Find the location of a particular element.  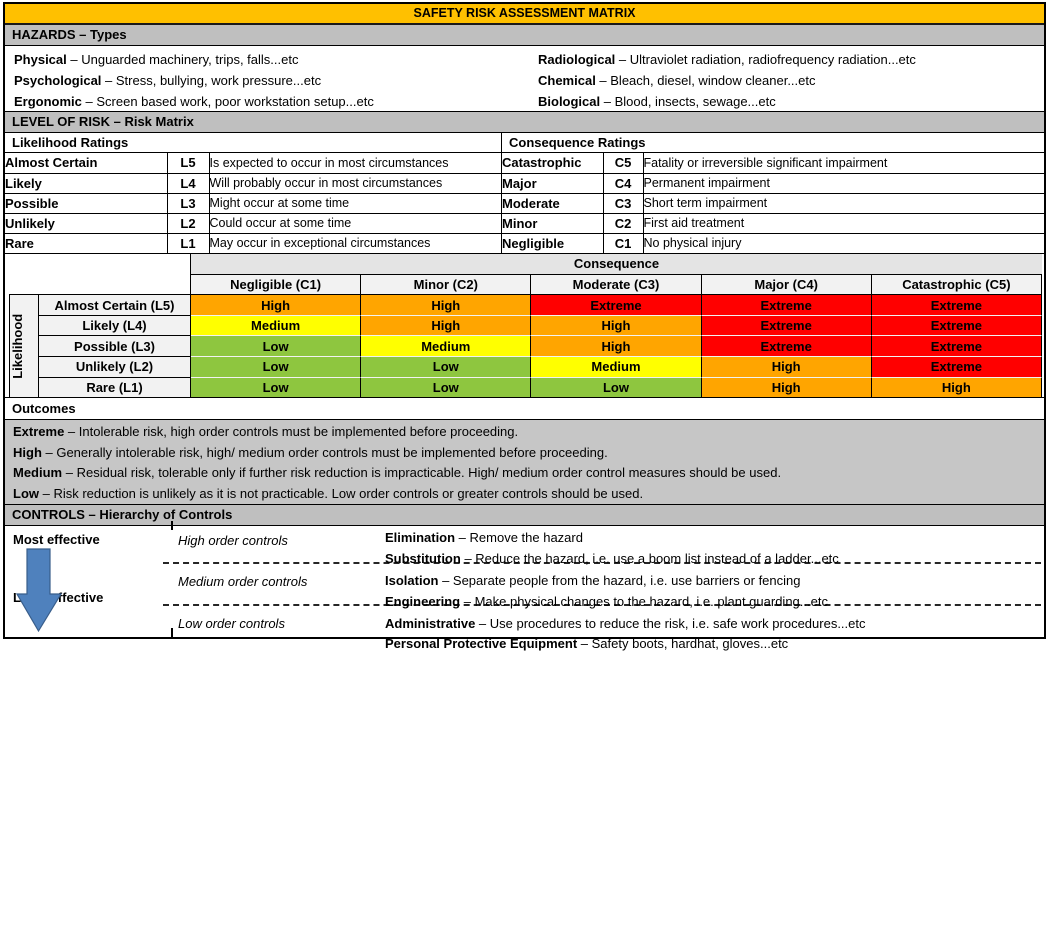

likelihood-ratings-header: Likelihood Ratings is located at coordinates (253, 143).